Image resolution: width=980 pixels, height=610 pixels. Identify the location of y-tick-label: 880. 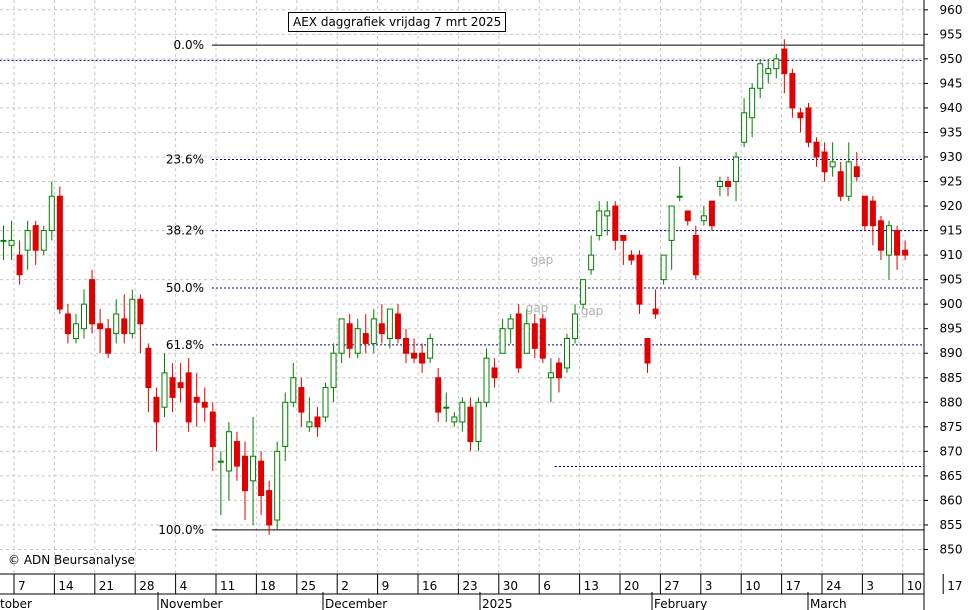
(951, 402).